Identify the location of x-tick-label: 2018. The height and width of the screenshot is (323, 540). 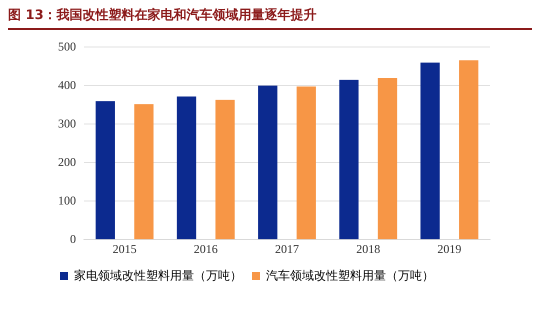
(368, 249).